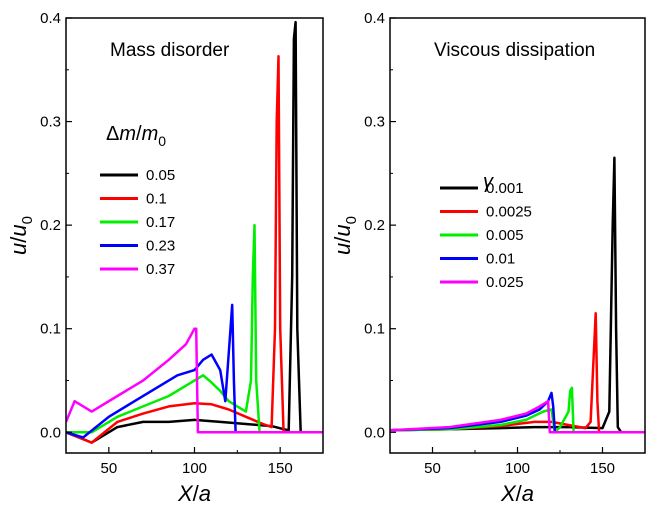  Describe the element at coordinates (194, 380) in the screenshot. I see `series-line-0.37` at that location.